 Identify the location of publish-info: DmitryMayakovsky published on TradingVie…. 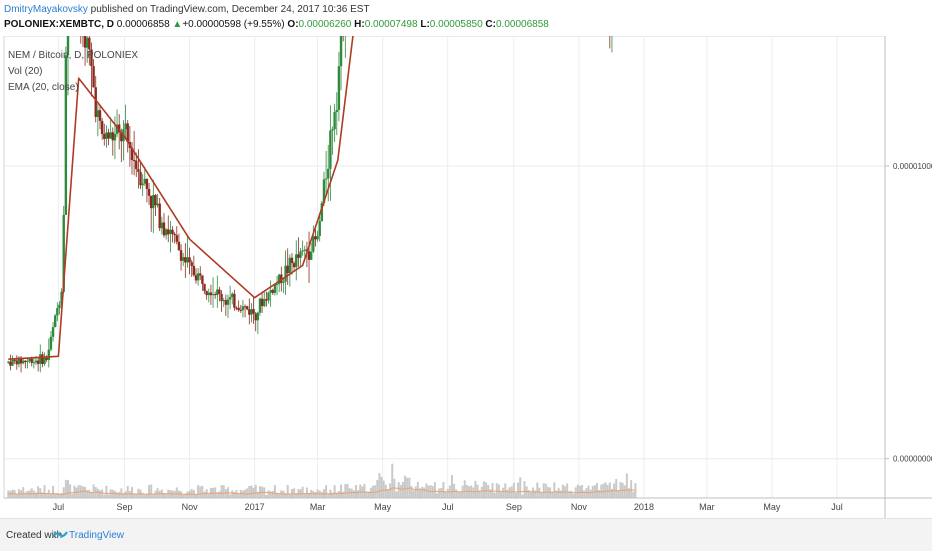
(187, 9).